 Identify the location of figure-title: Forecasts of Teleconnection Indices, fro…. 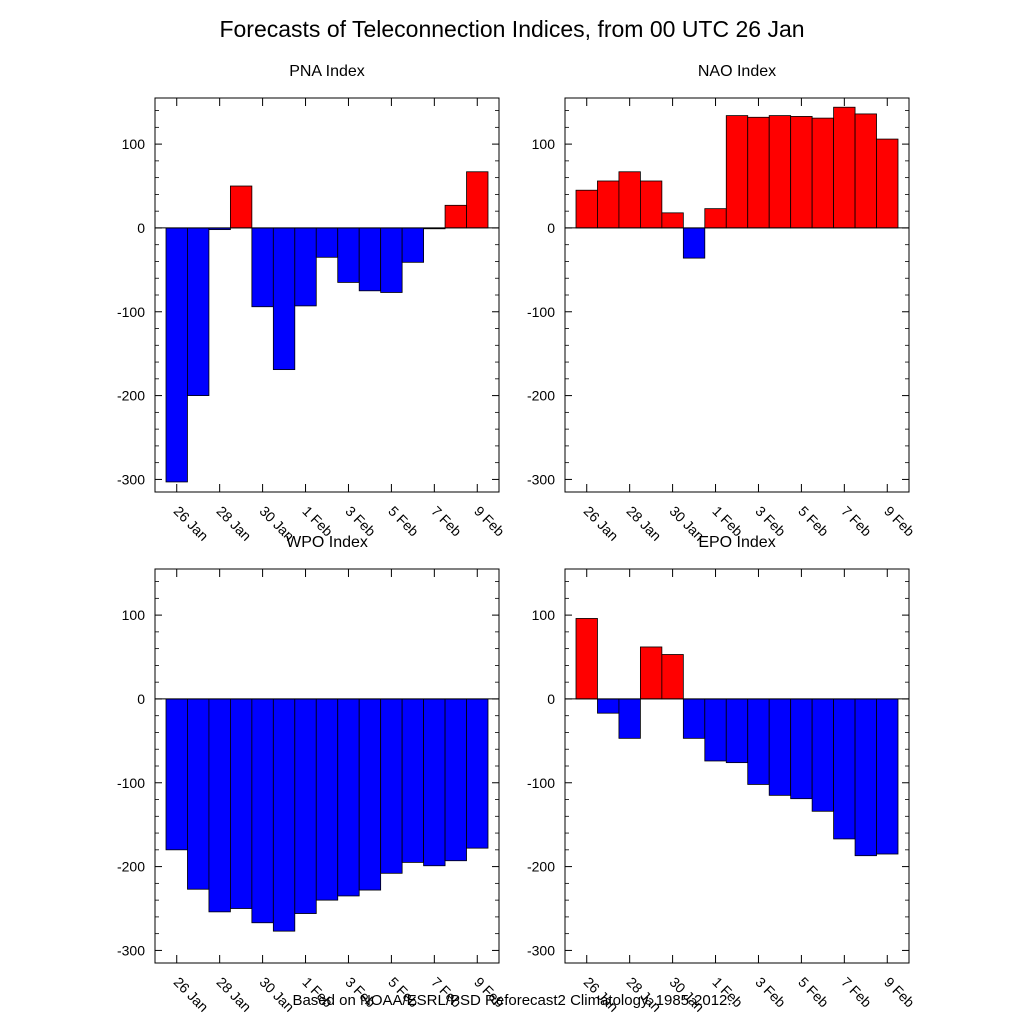
(512, 29).